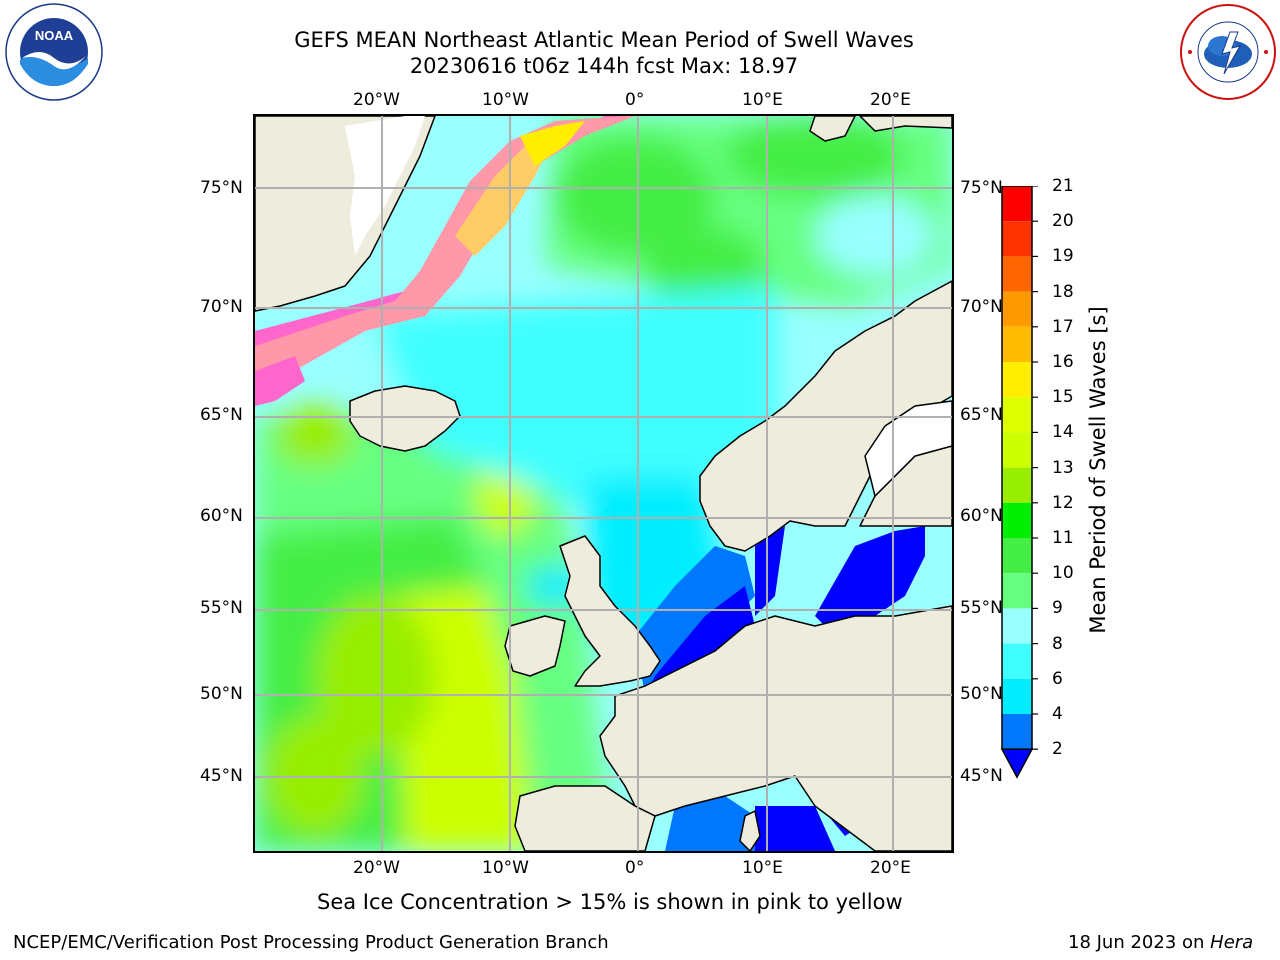  What do you see at coordinates (1063, 362) in the screenshot?
I see `colorbar-level-label: 16` at bounding box center [1063, 362].